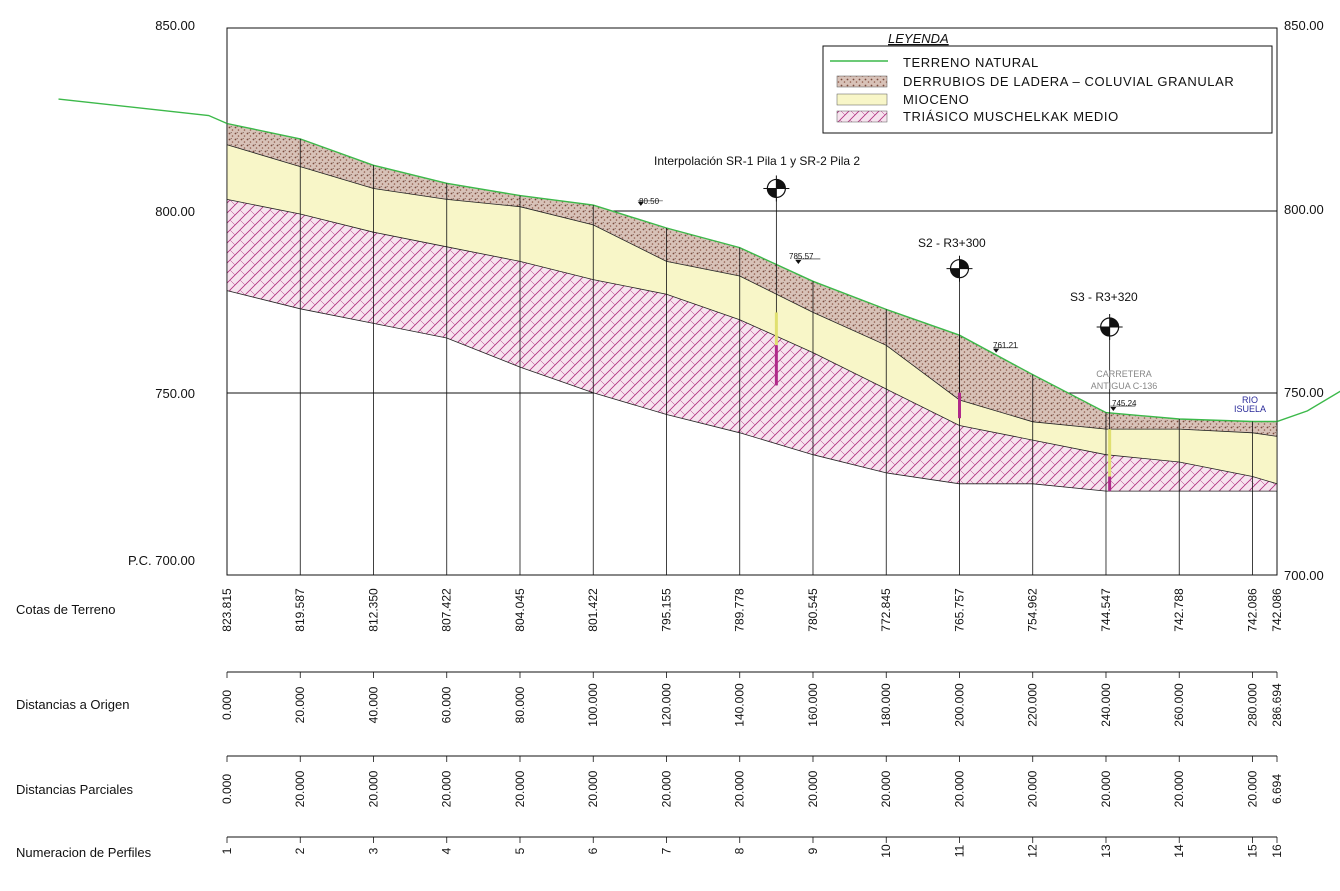 The width and height of the screenshot is (1340, 891). Describe the element at coordinates (1250, 400) in the screenshot. I see `river-label-line1: RIO` at that location.